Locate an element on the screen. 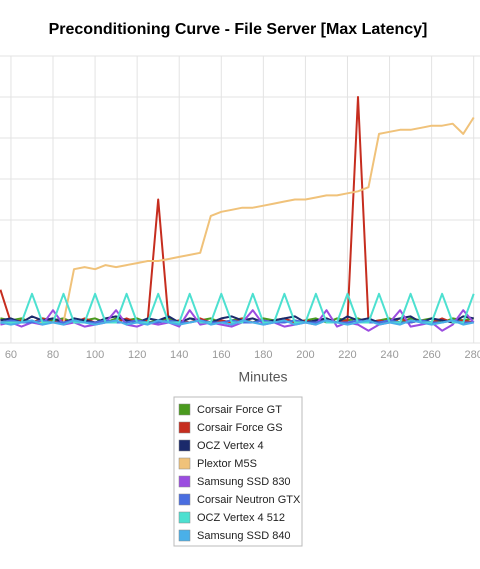 This screenshot has height=569, width=480. x-tick-label: 120 is located at coordinates (137, 355).